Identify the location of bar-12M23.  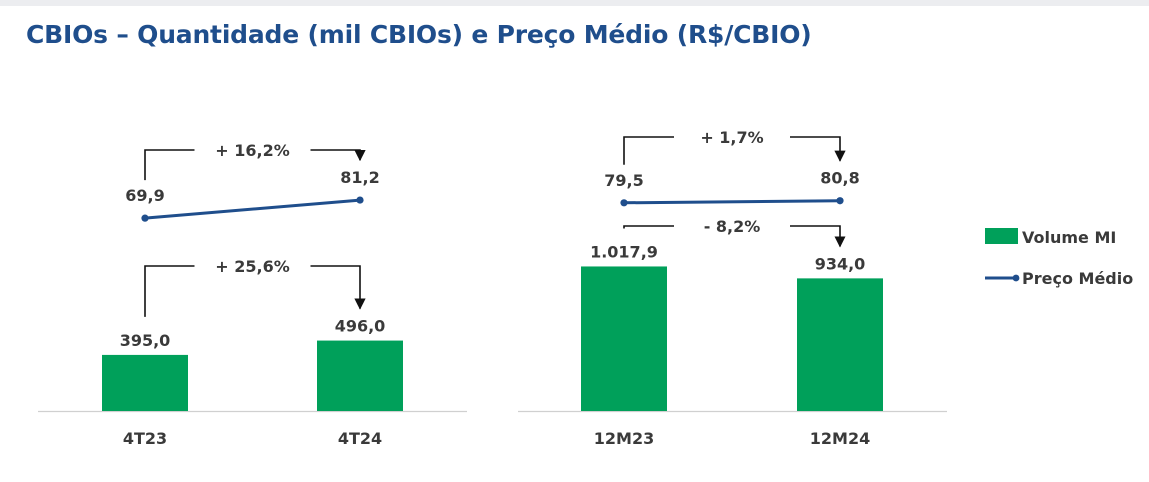
(624, 338).